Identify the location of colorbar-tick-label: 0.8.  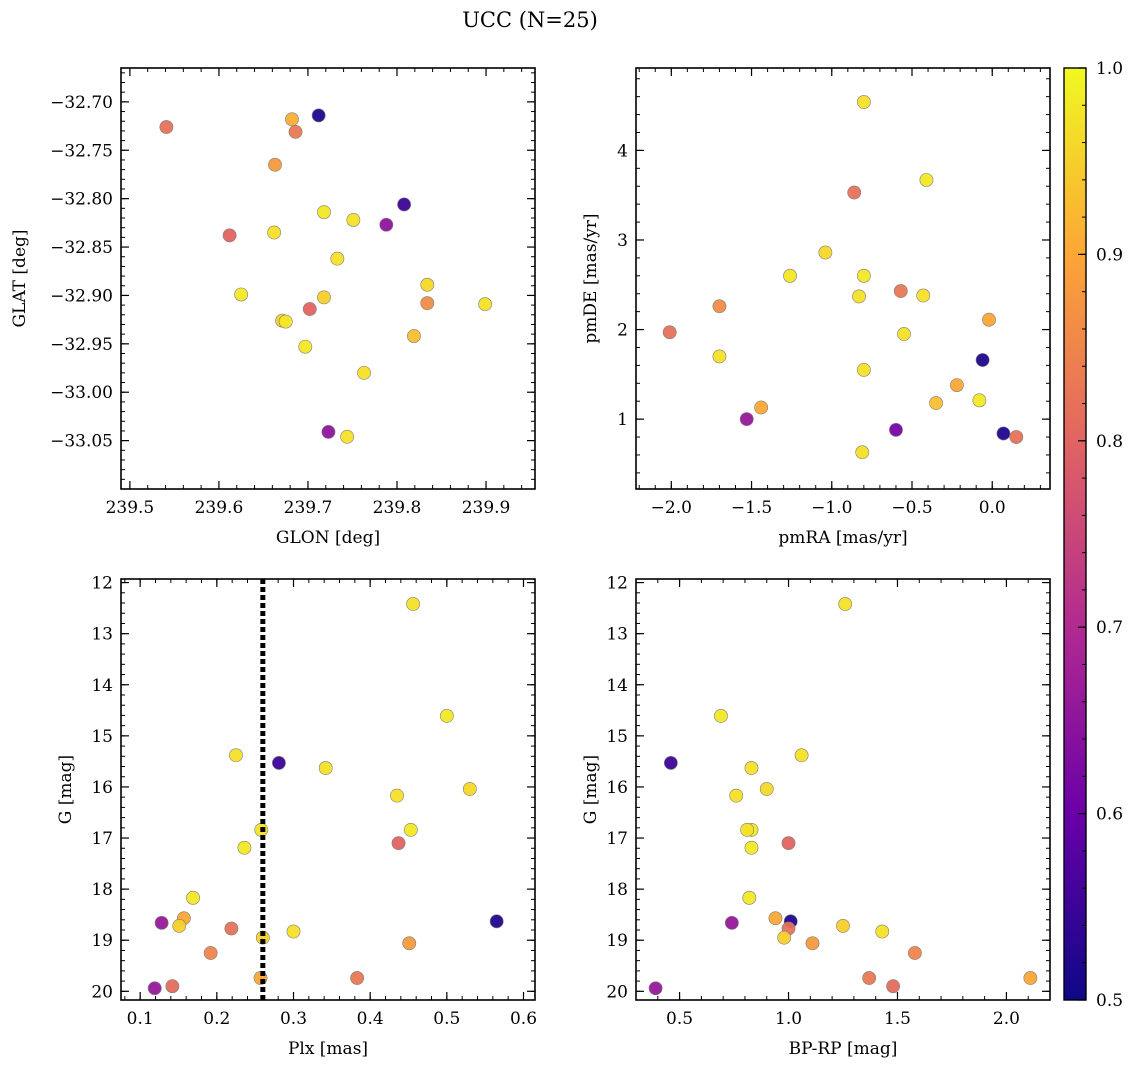
(1109, 442).